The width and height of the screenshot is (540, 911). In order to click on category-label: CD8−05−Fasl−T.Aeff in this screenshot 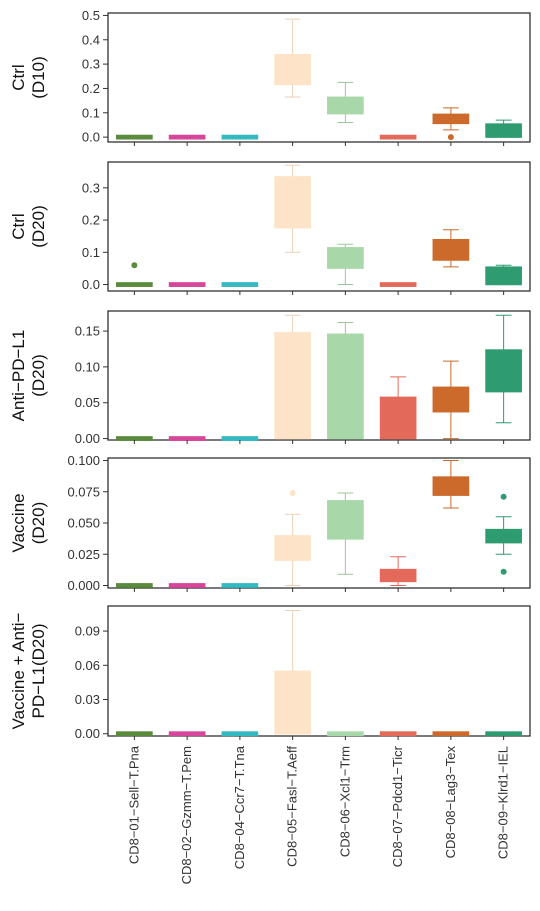, I will do `click(292, 806)`.